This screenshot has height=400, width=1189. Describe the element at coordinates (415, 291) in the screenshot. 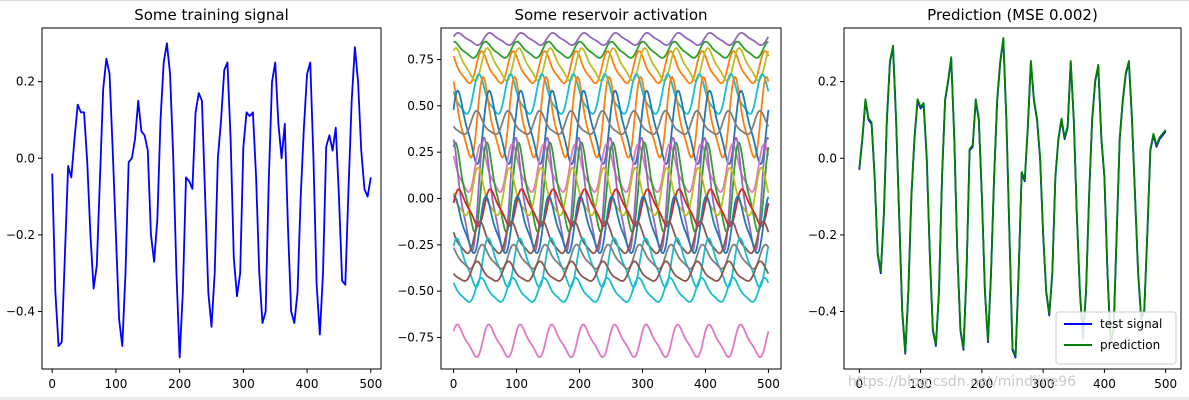

I see `y-tick-label: −0.50` at that location.